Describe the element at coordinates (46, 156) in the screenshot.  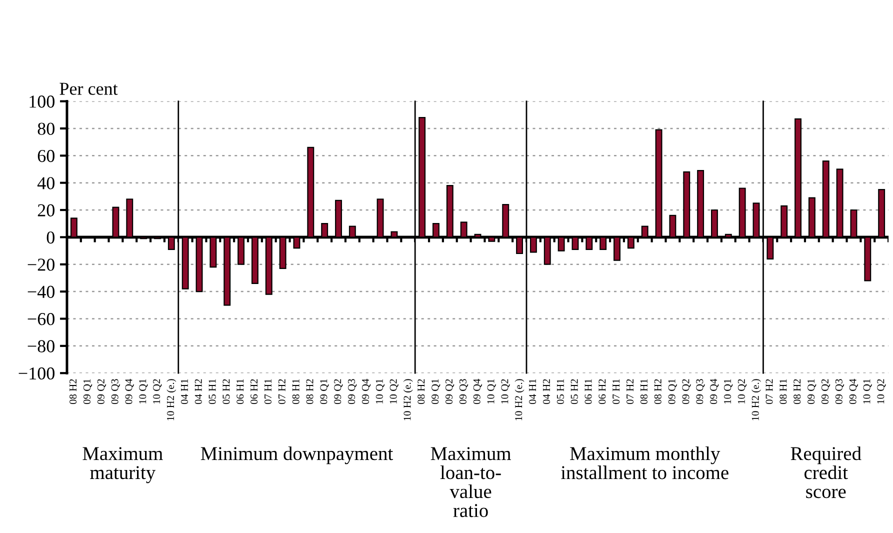
I see `y-tick-label: 60` at that location.